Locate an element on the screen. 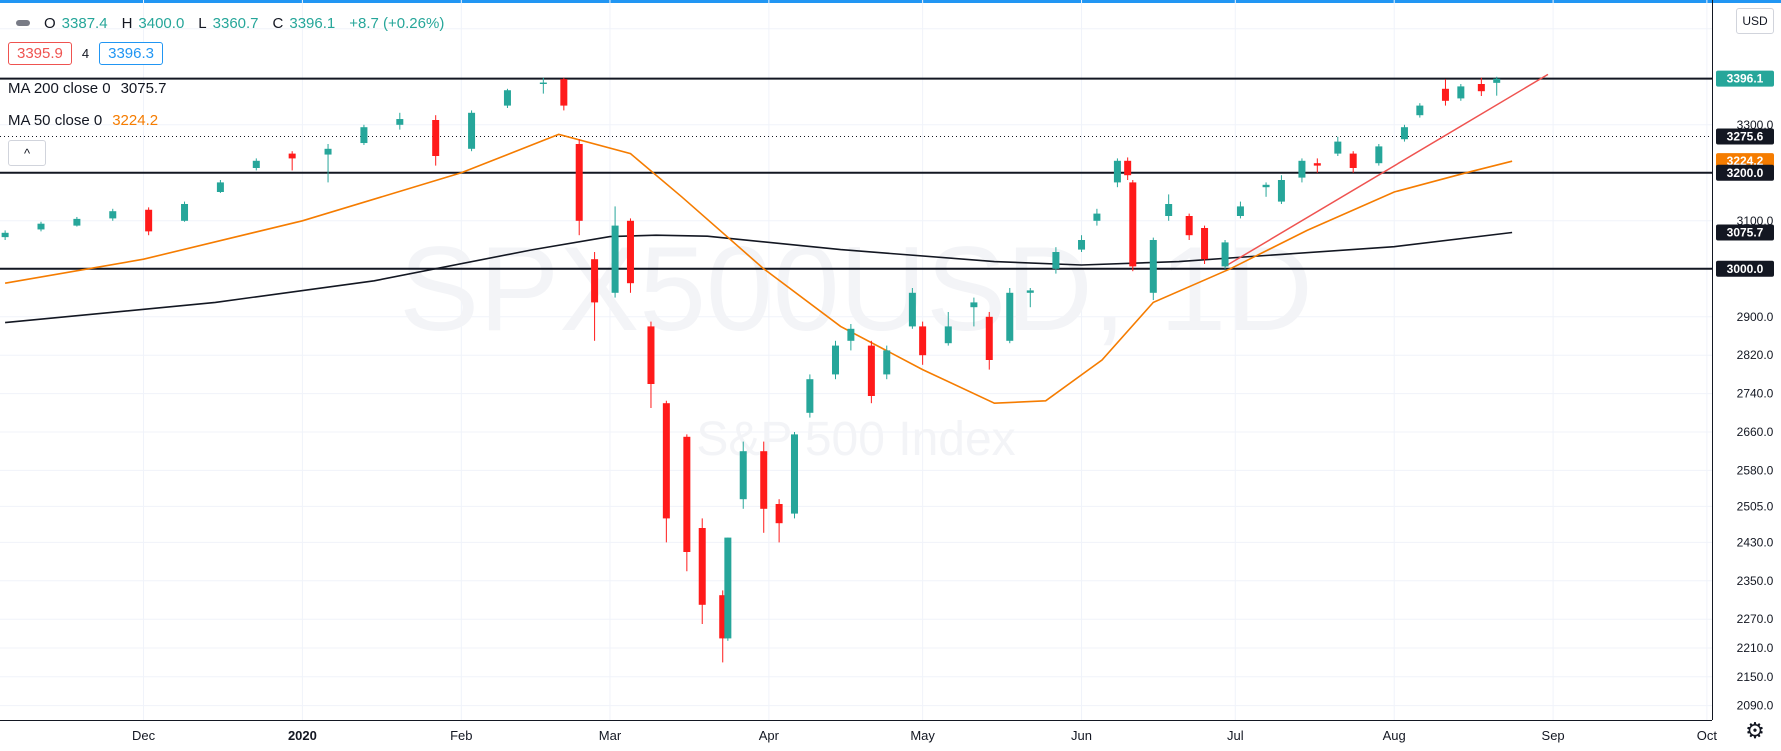 Image resolution: width=1781 pixels, height=751 pixels. price-tick-label: 3100.0 is located at coordinates (1755, 221).